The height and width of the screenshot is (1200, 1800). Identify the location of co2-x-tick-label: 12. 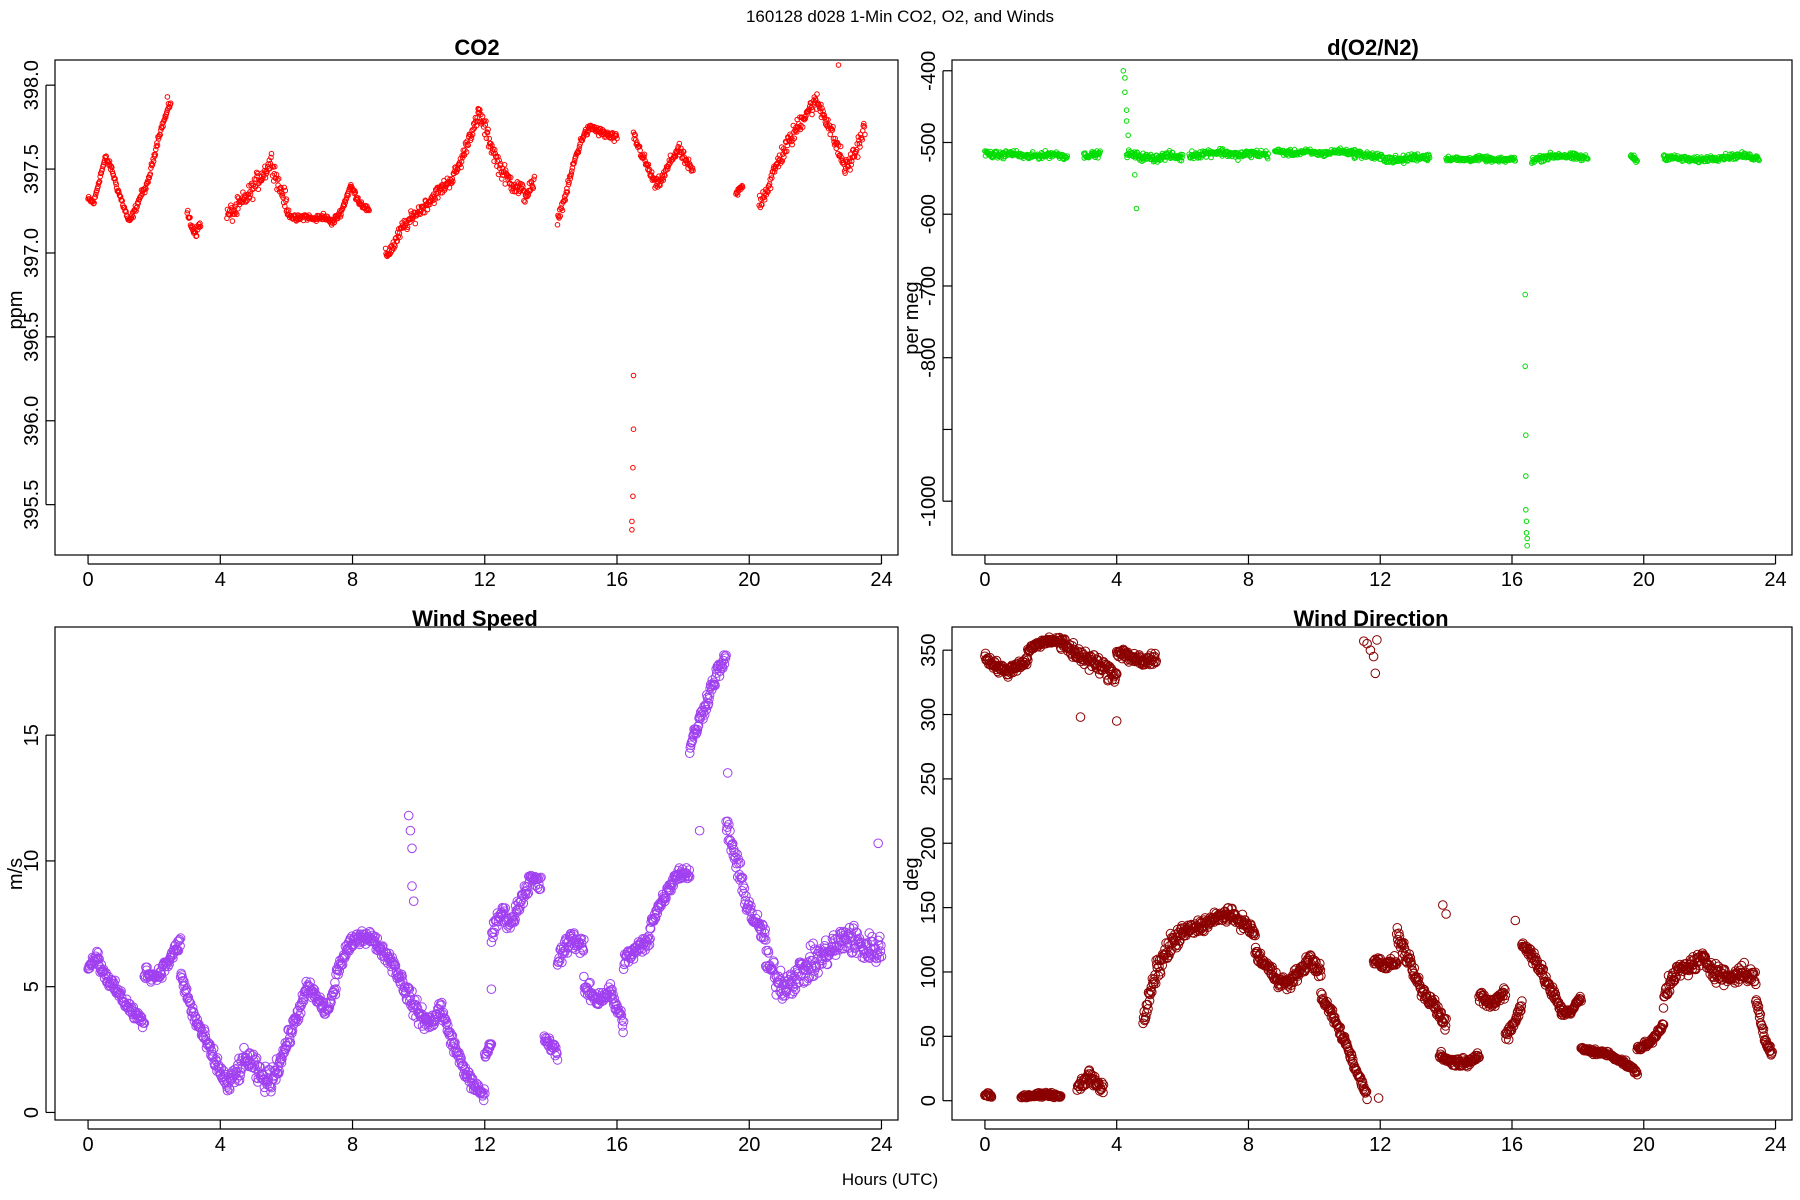
(485, 580).